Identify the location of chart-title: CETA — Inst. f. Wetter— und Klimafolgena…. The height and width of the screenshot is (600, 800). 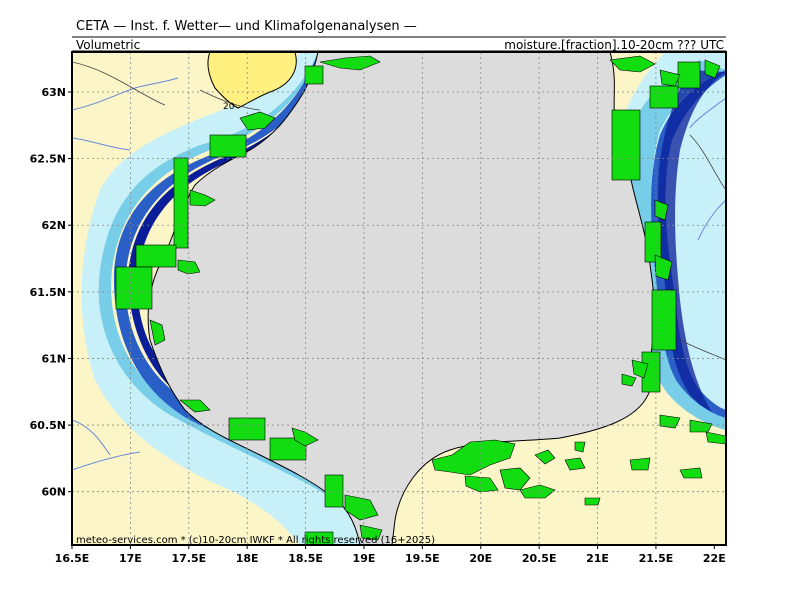
(246, 26).